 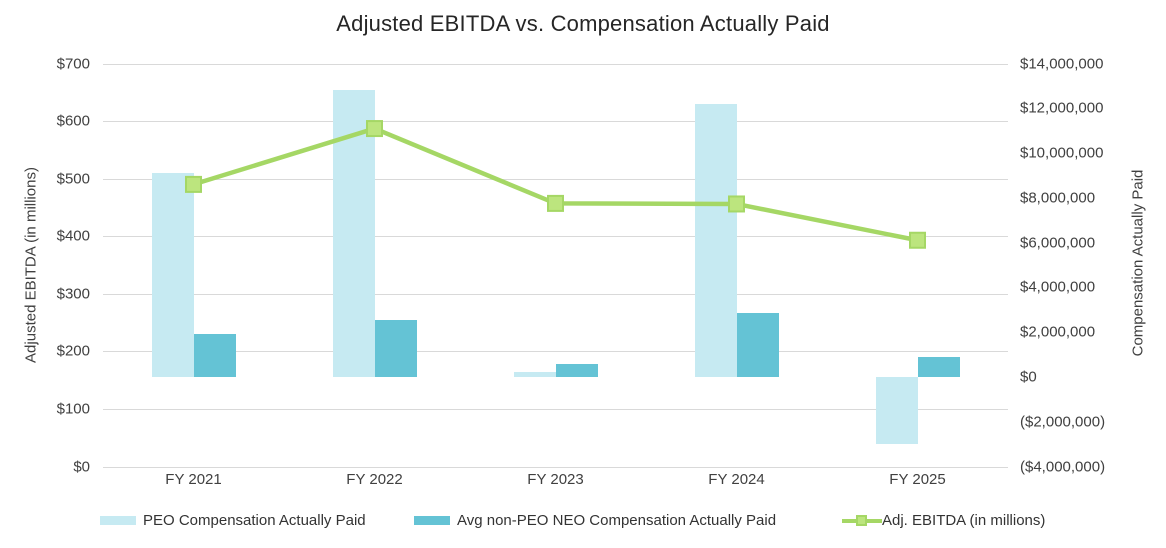 I want to click on legend-item-adj-ebitda: Adj. EBITDA (in millions), so click(x=943, y=520).